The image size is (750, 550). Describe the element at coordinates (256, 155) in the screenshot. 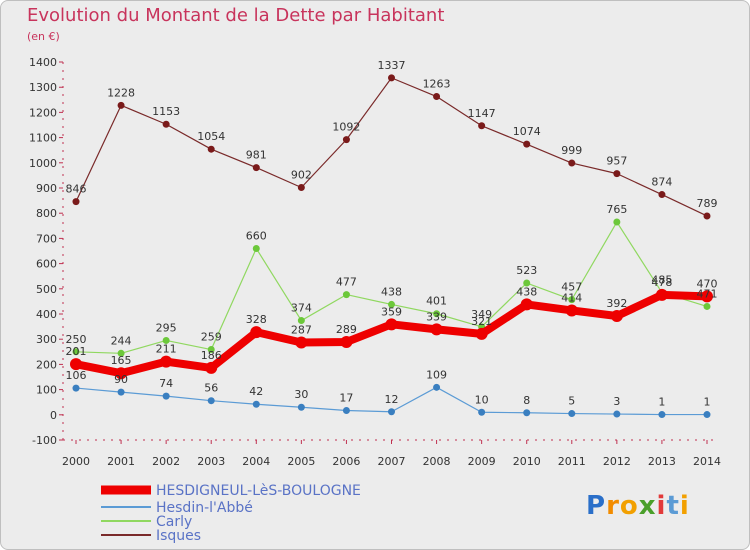

I see `data-label: 981` at that location.